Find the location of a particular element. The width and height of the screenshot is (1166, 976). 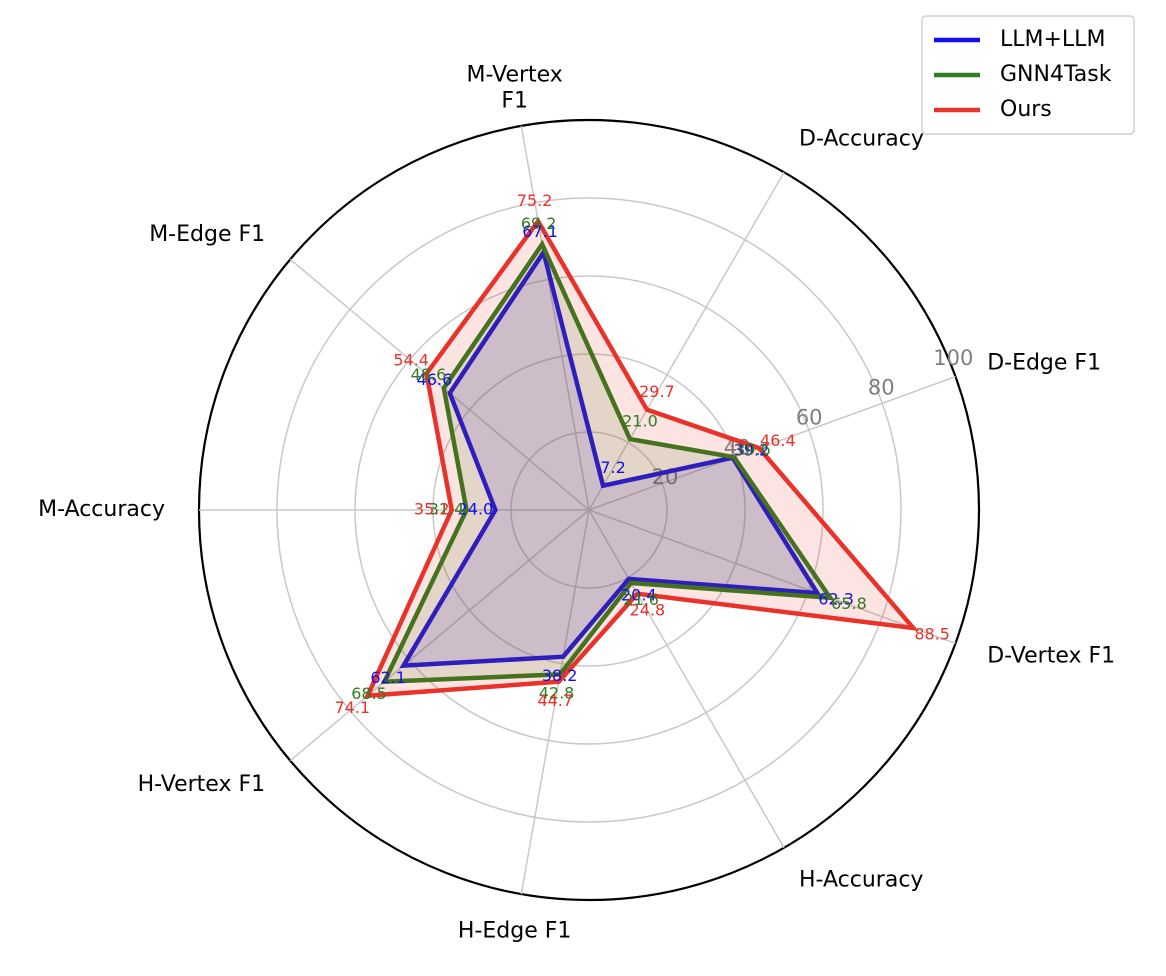

data-label: 62.1 is located at coordinates (388, 677).